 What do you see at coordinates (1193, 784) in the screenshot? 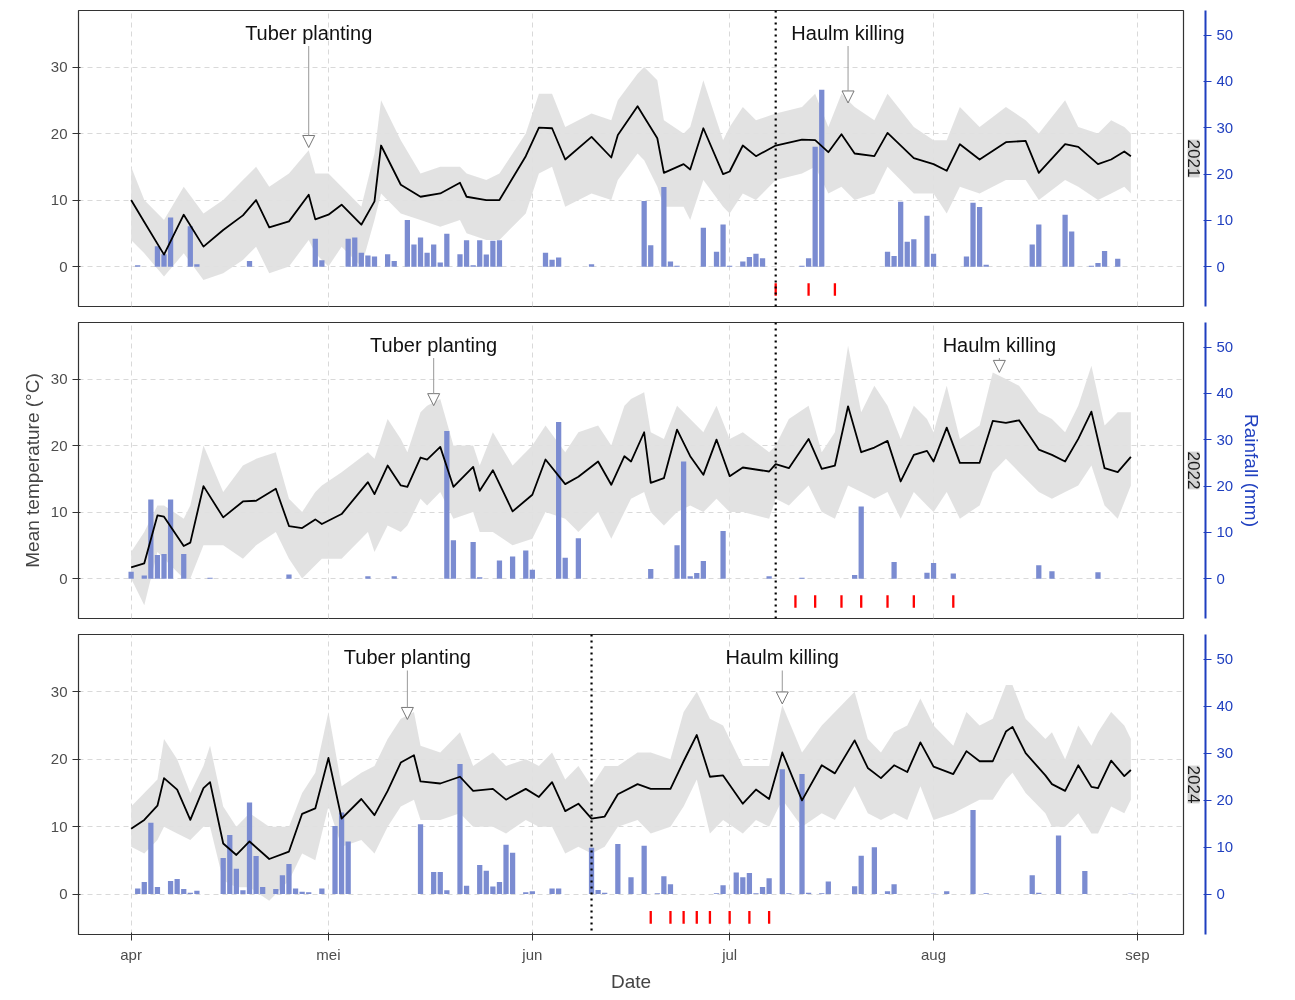
I see `text: 2024` at bounding box center [1193, 784].